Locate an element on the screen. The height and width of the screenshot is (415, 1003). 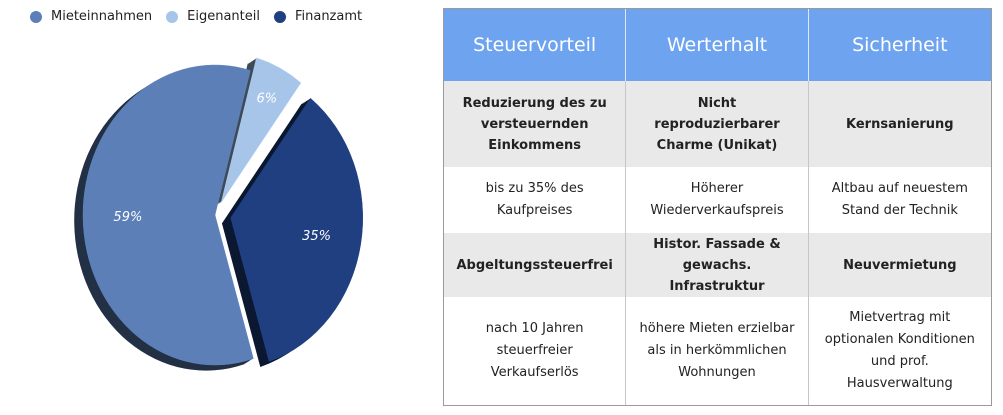
table-header-row: Steuervorteil Werterhalt Sicherheit is located at coordinates (717, 45).